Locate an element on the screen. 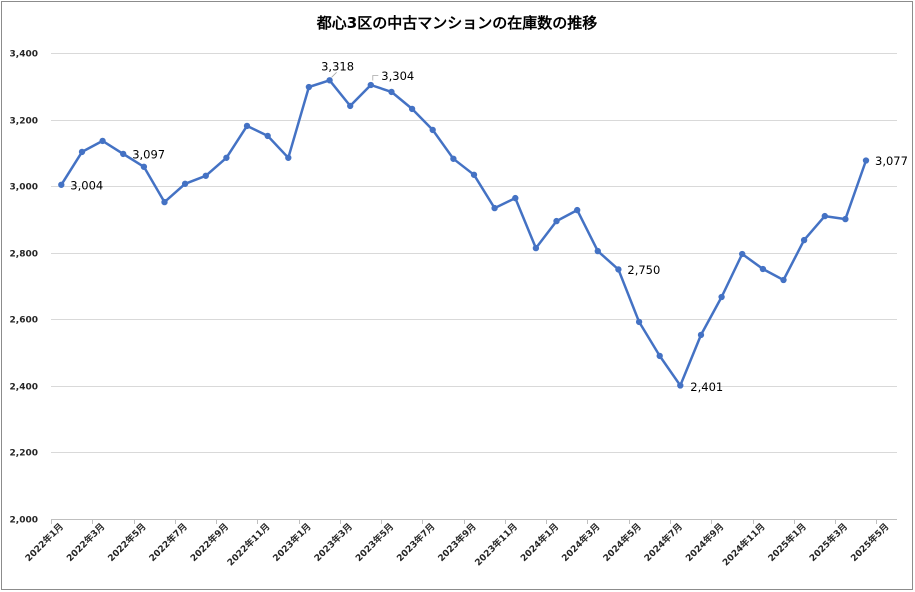 This screenshot has height=592, width=915. y-tick-label: 3,400 is located at coordinates (24, 55).